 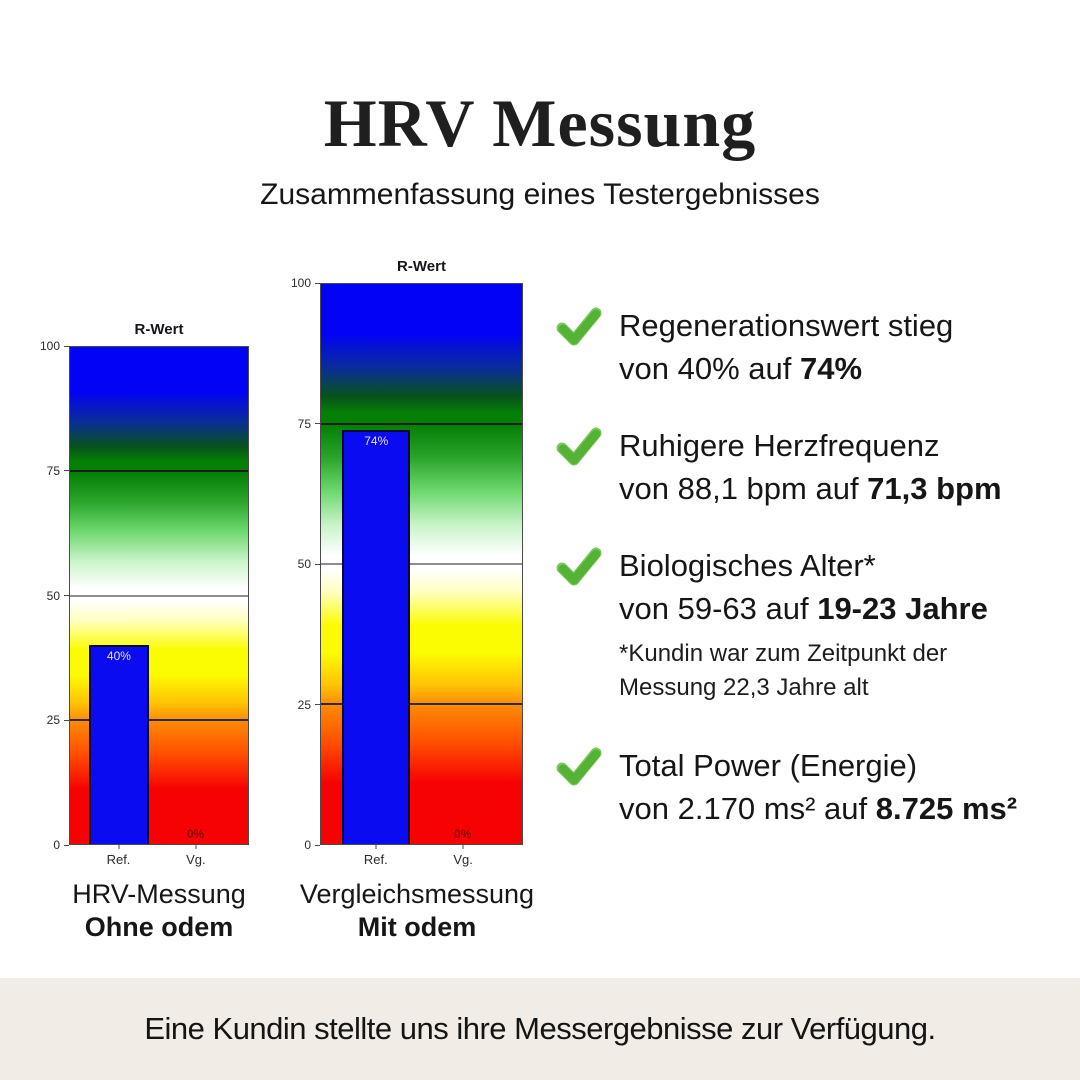 I want to click on bullet-line2: von 88,1 bpm auf 71,3 bpm, so click(x=810, y=488).